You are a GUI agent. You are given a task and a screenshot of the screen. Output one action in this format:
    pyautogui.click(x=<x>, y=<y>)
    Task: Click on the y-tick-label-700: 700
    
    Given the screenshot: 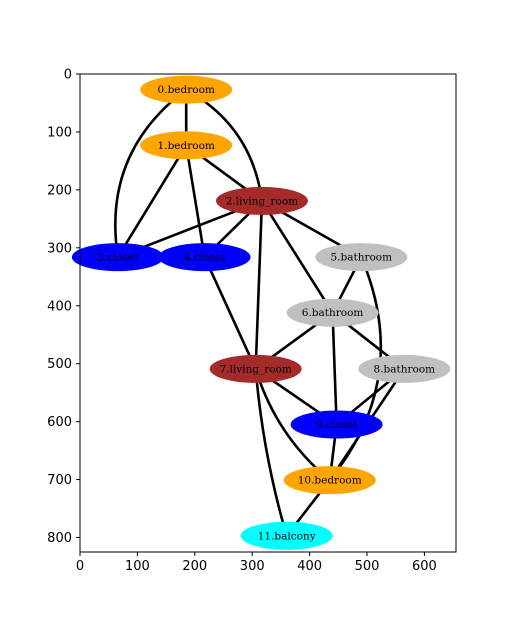 What is the action you would take?
    pyautogui.click(x=59, y=480)
    